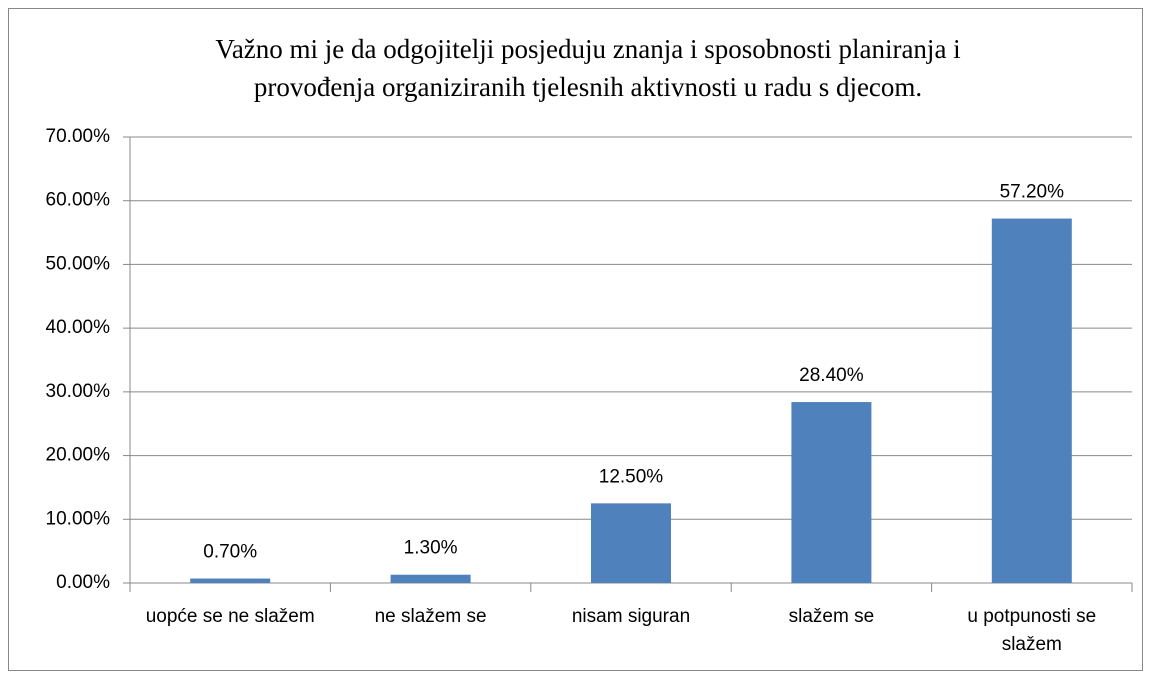 The height and width of the screenshot is (677, 1151). I want to click on data-label: 57.20%, so click(1032, 192).